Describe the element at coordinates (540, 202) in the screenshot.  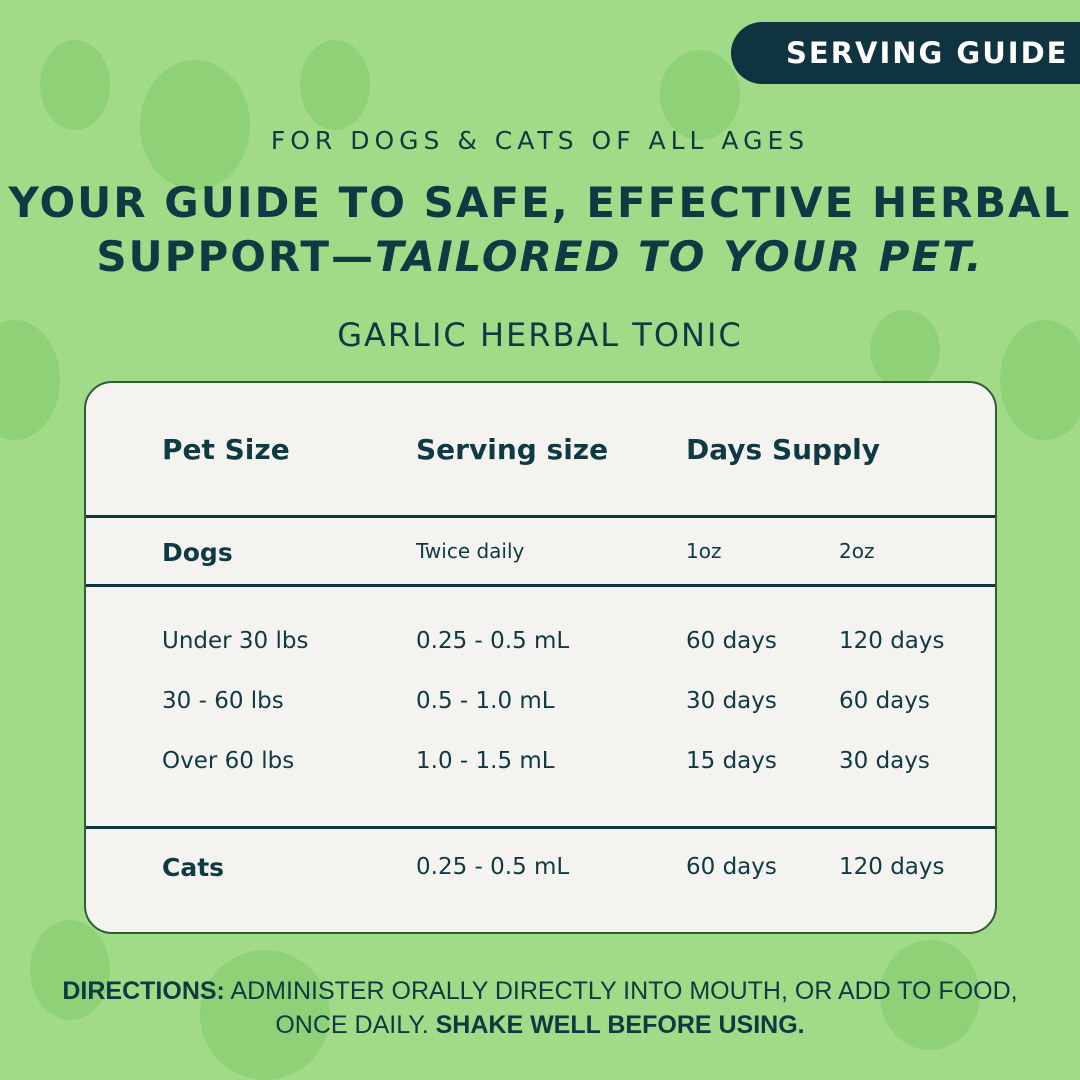
I see `headline-line1: YOUR GUIDE TO SAFE, EFFECTIVE HERBAL` at that location.